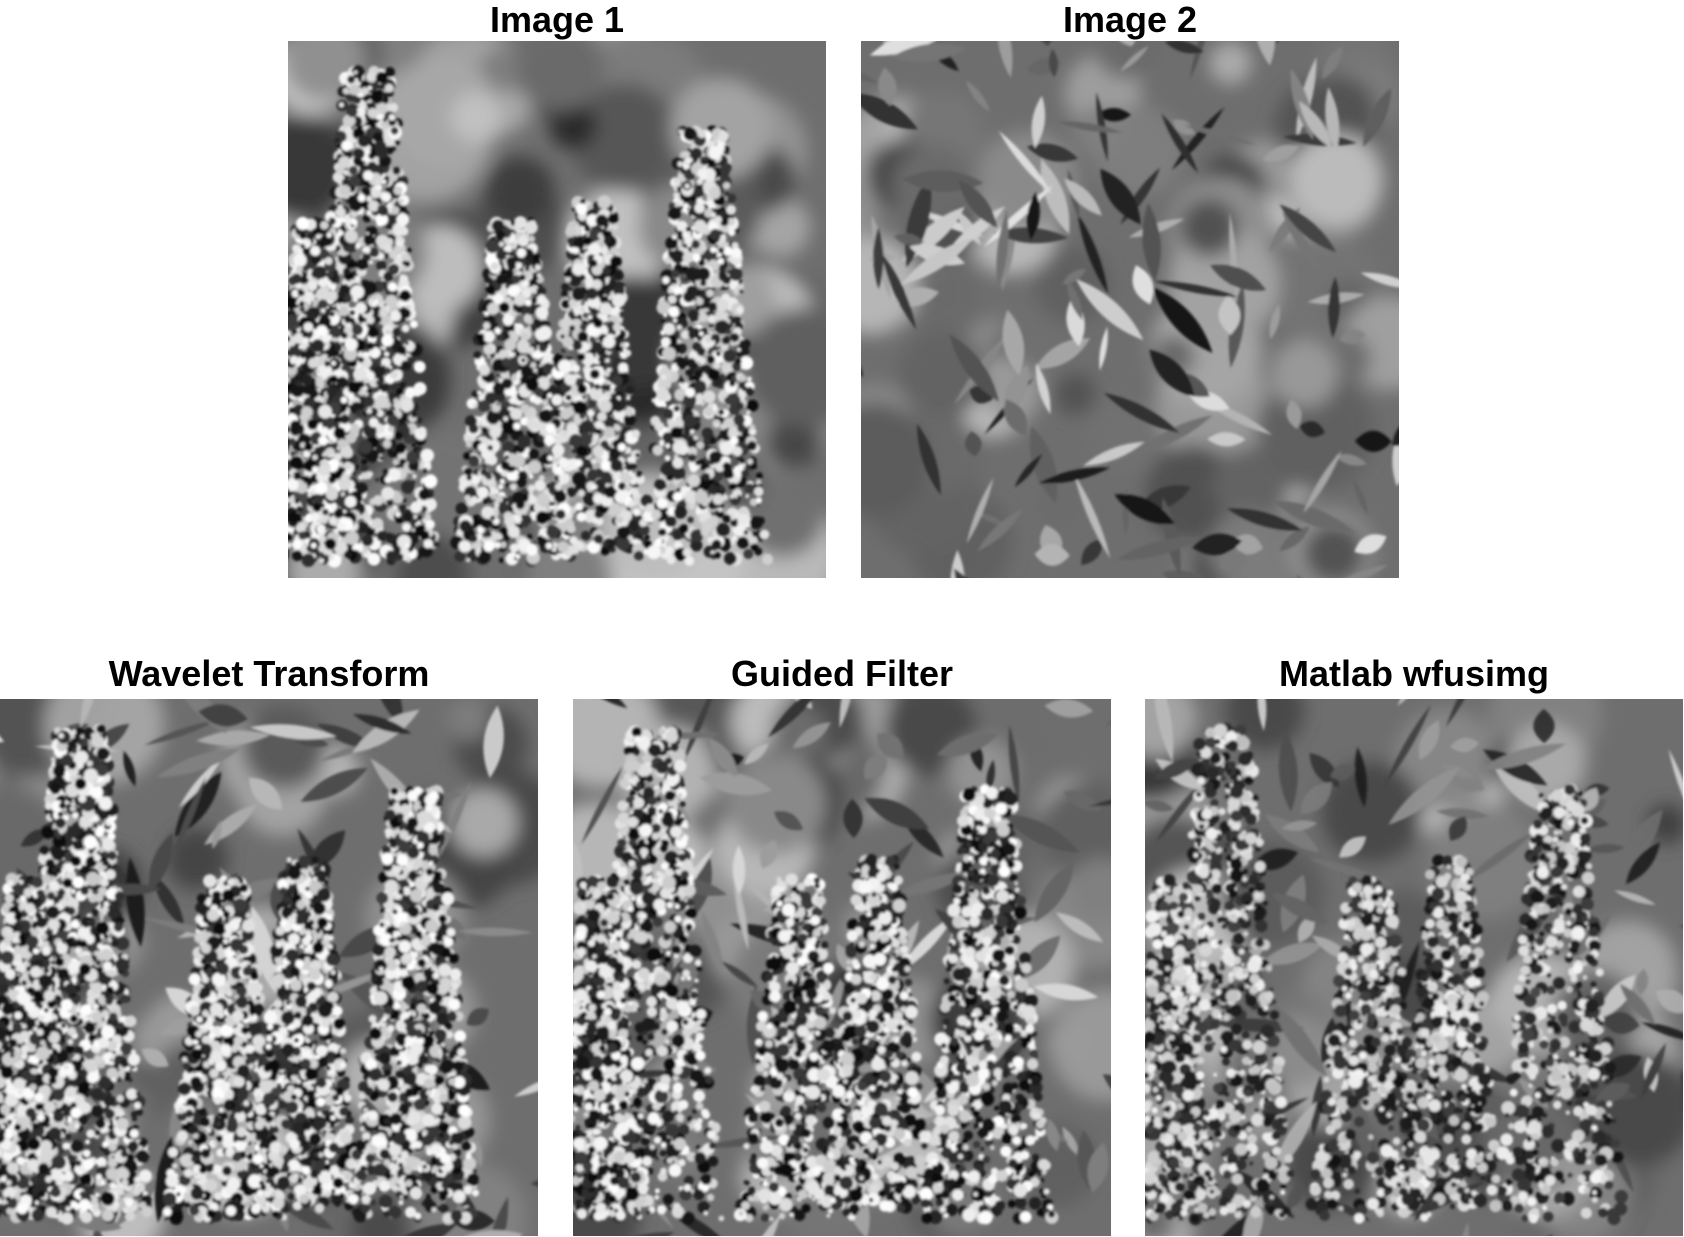 This screenshot has height=1237, width=1684. I want to click on photo-guided-filter, so click(842, 967).